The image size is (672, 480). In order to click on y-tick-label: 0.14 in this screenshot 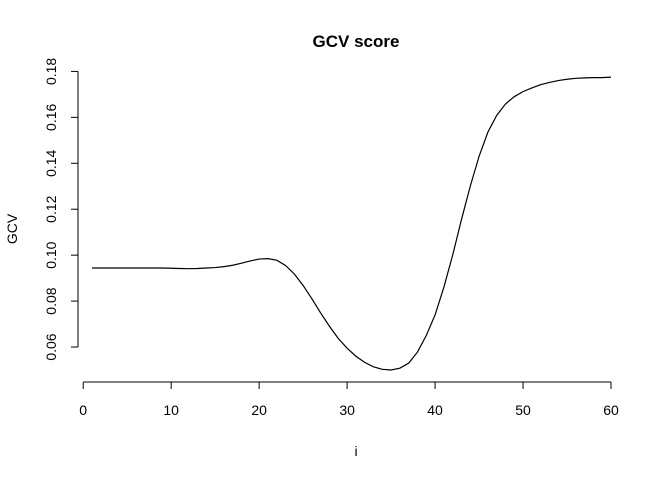, I will do `click(51, 162)`.